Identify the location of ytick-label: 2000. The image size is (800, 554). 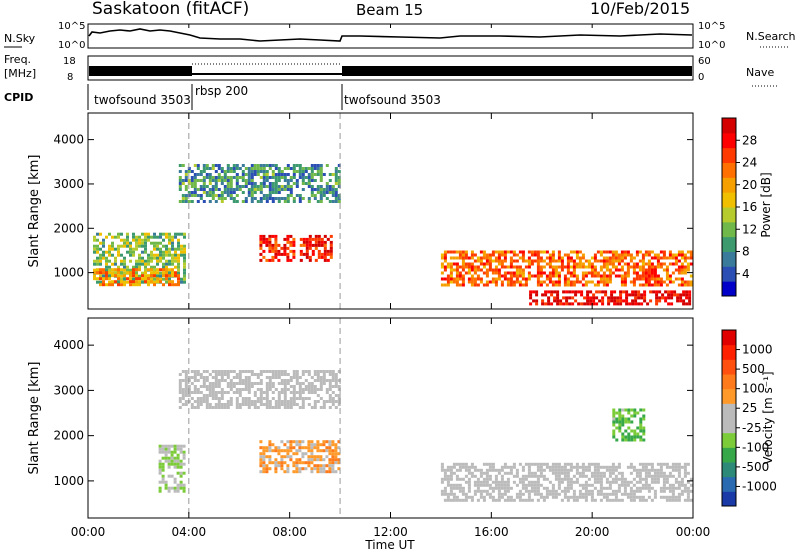
(68, 228).